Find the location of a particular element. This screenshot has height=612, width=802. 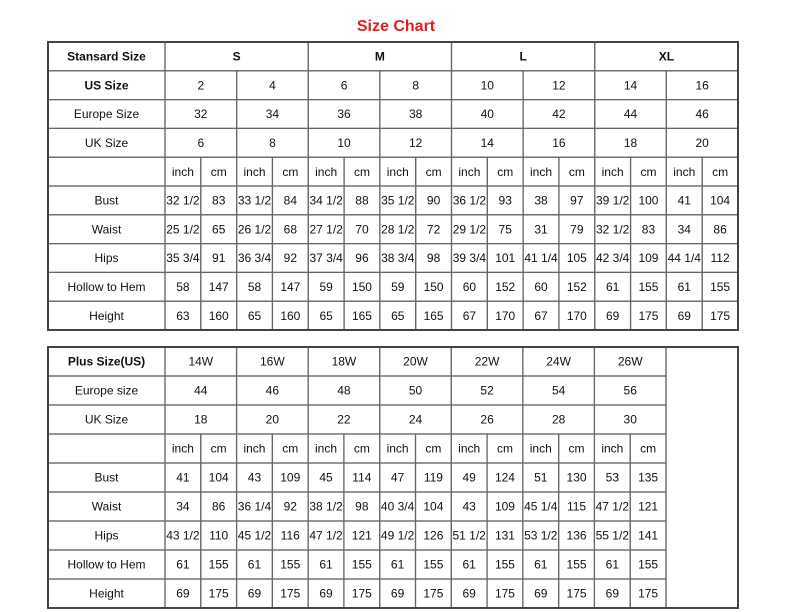

cell-text: 150 is located at coordinates (362, 287).